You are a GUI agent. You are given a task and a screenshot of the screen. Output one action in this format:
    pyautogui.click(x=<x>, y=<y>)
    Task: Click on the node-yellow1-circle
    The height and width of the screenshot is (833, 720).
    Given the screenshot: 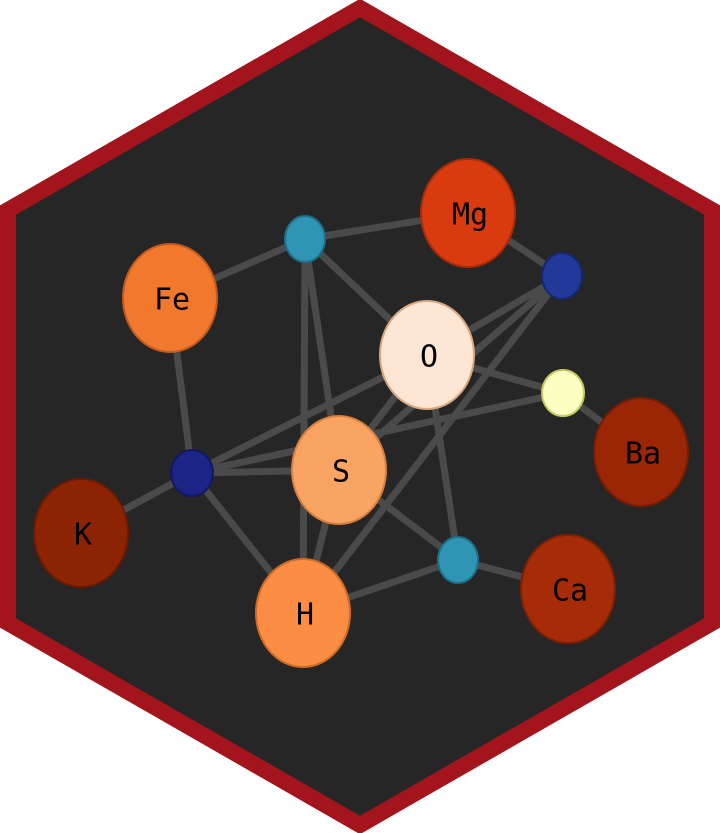 What is the action you would take?
    pyautogui.click(x=563, y=393)
    